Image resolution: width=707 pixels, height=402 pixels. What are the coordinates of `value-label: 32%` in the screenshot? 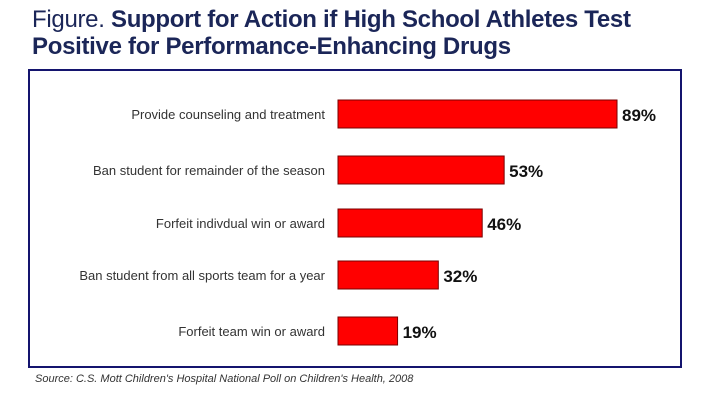 It's located at (460, 276).